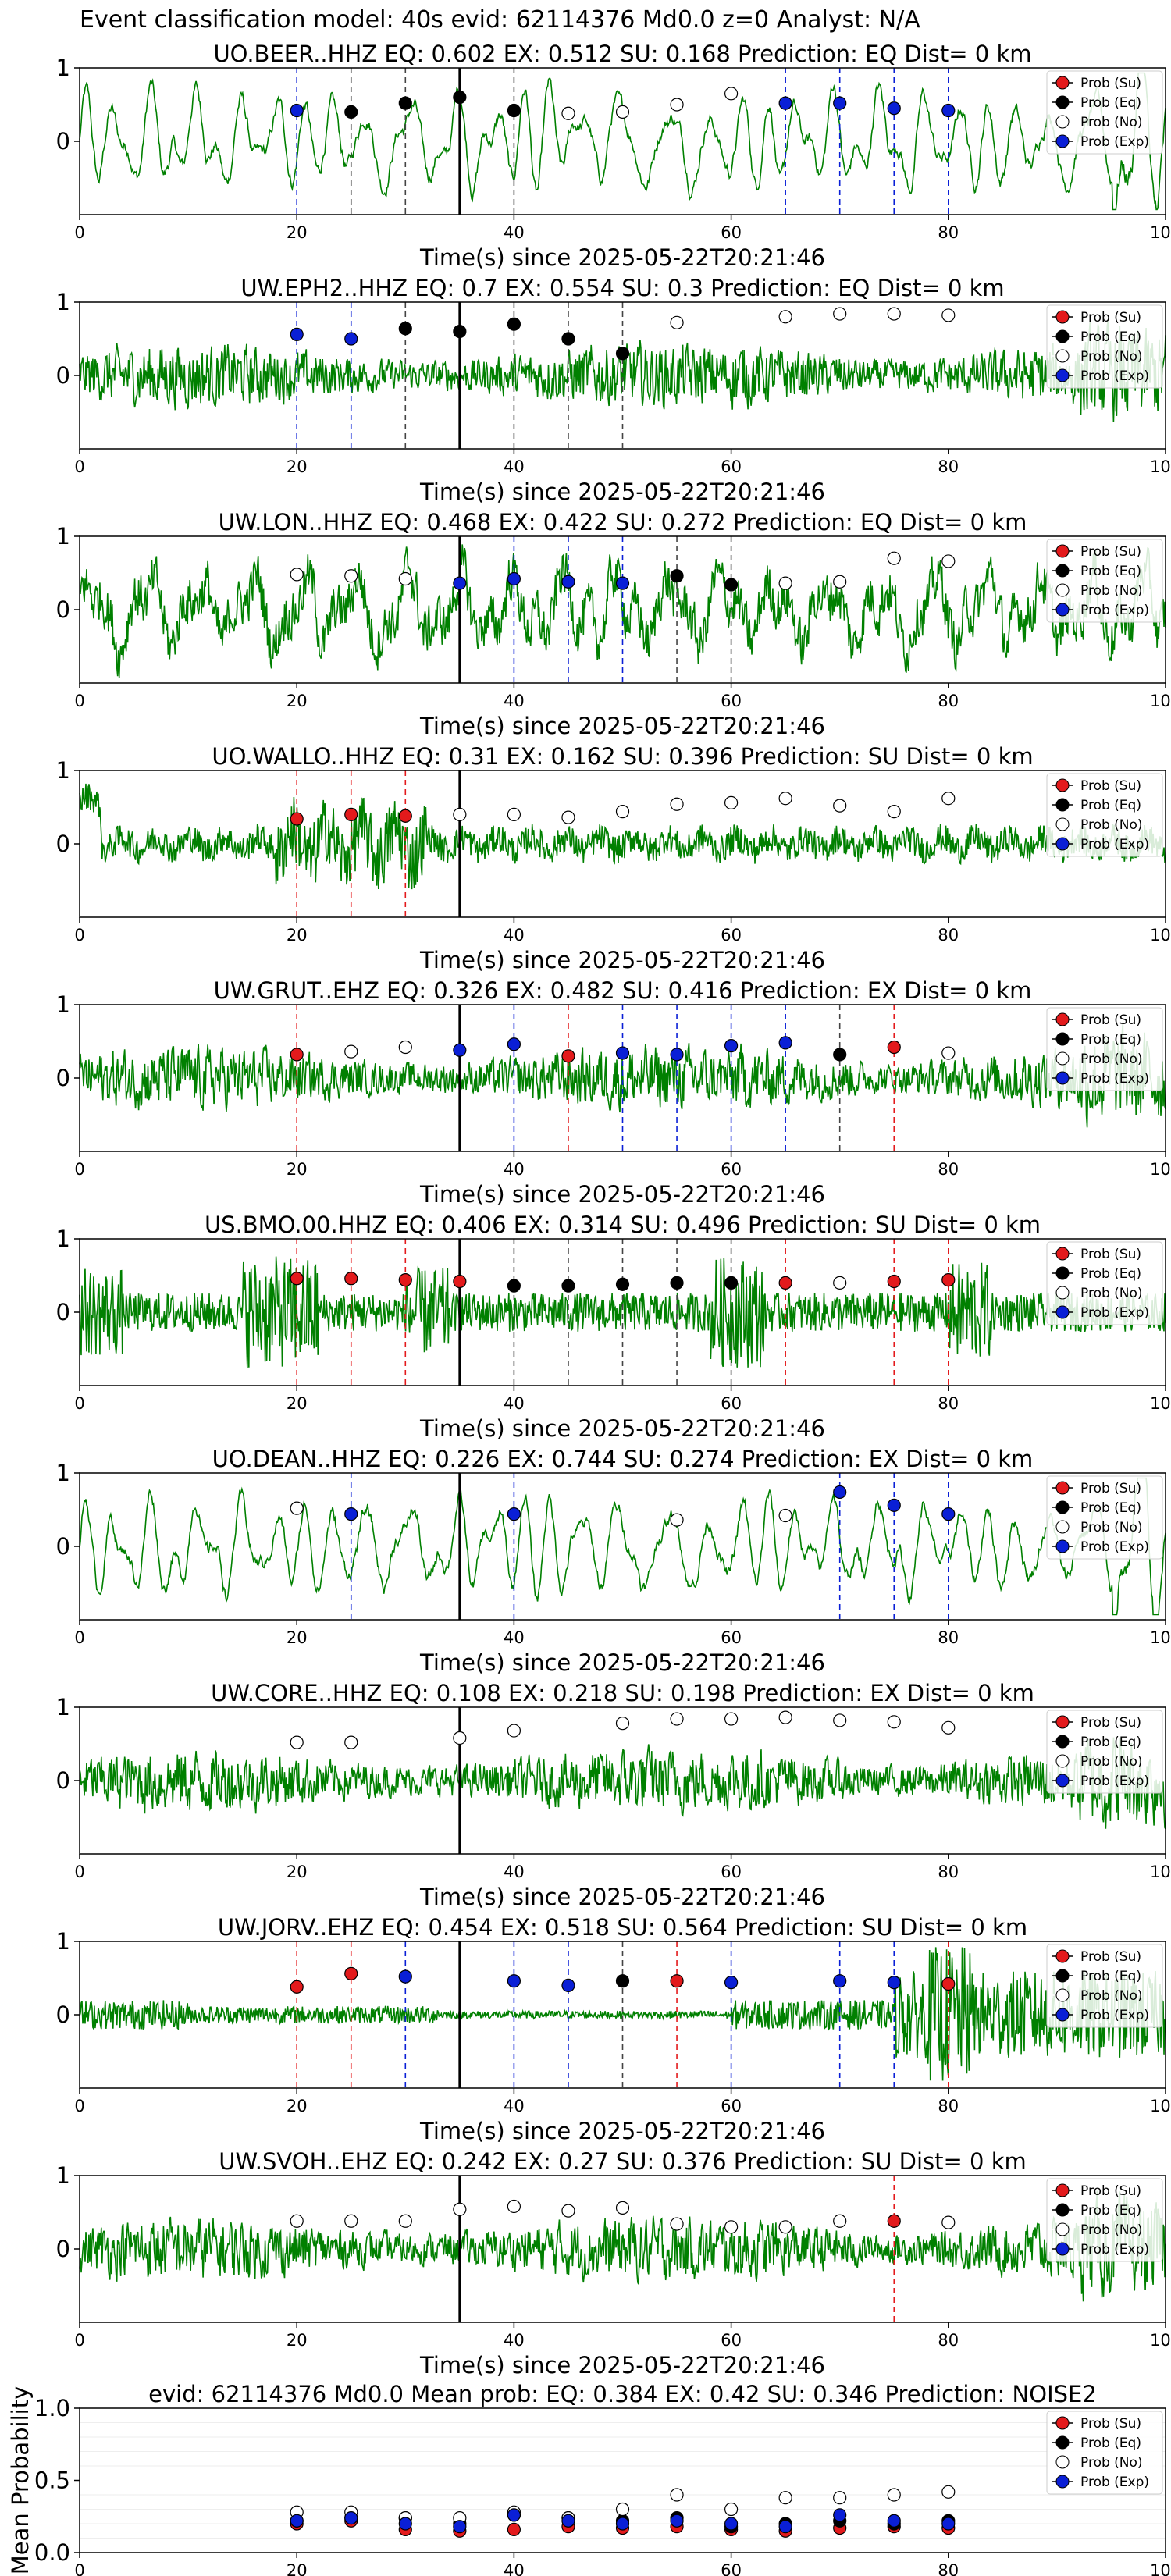  I want to click on xtick-label: 60, so click(731, 1872).